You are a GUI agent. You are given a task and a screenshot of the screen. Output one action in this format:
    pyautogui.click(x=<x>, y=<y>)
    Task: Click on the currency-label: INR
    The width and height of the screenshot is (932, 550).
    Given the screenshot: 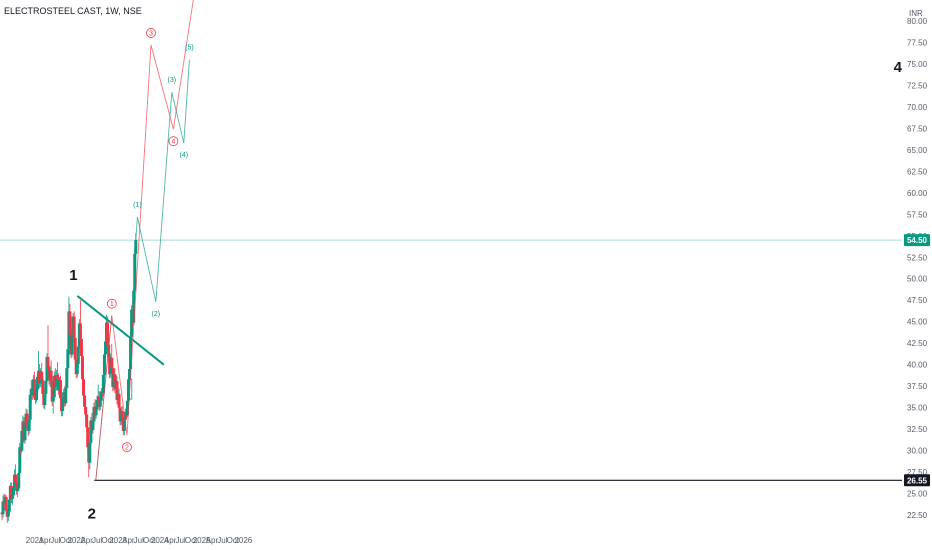 What is the action you would take?
    pyautogui.click(x=916, y=13)
    